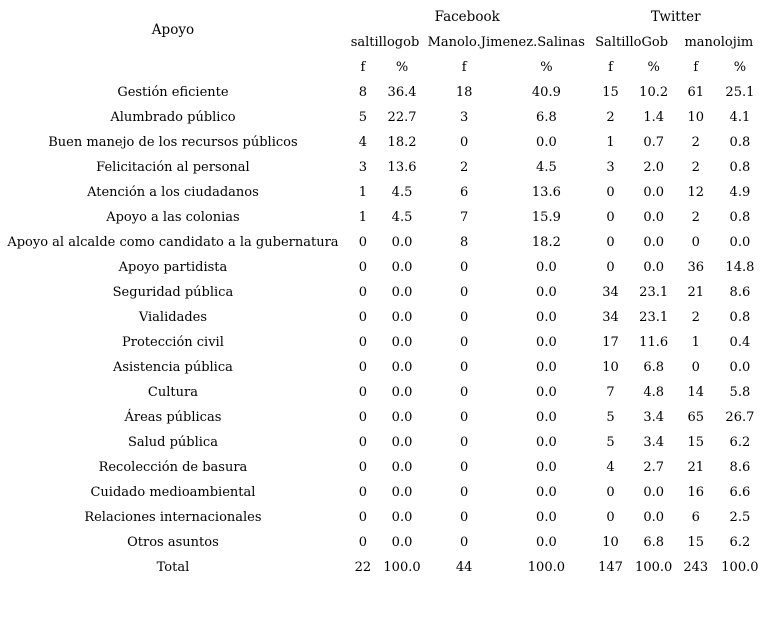 This screenshot has width=765, height=634. What do you see at coordinates (381, 417) in the screenshot?
I see `table-row: Áreas públicas 0 0.0 0 0.0 5 3.4 65 26.7` at bounding box center [381, 417].